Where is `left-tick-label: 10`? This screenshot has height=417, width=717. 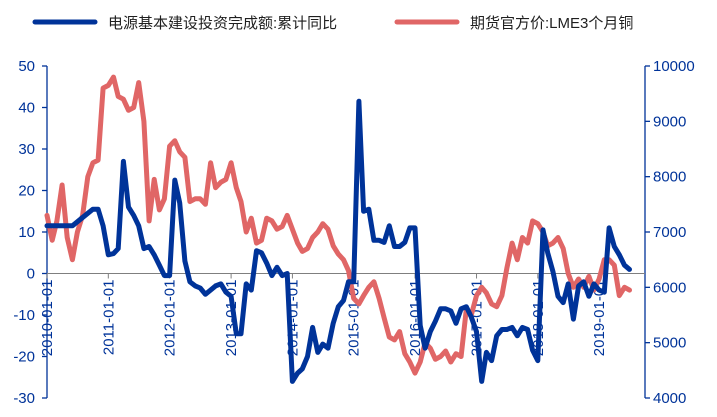 left-tick-label: 10 is located at coordinates (26, 232).